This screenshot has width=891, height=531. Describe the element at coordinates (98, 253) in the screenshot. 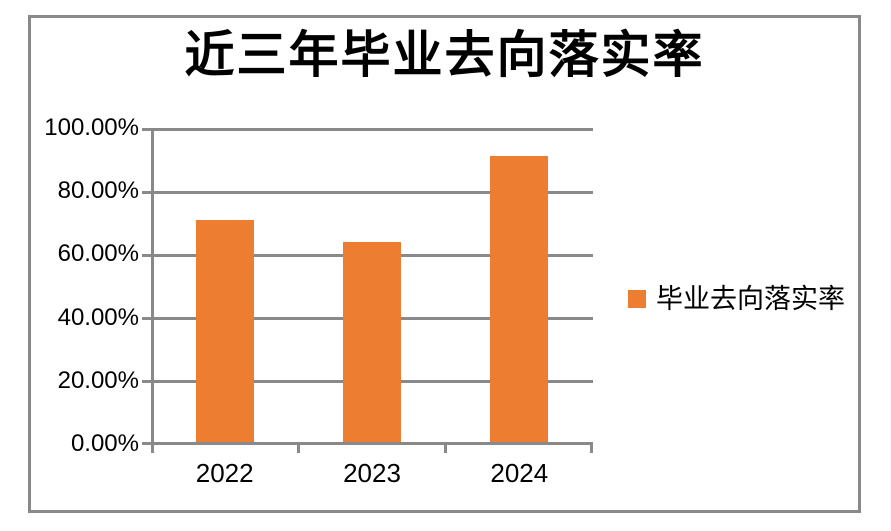

I see `y-tick-label-60: 60.00%` at that location.